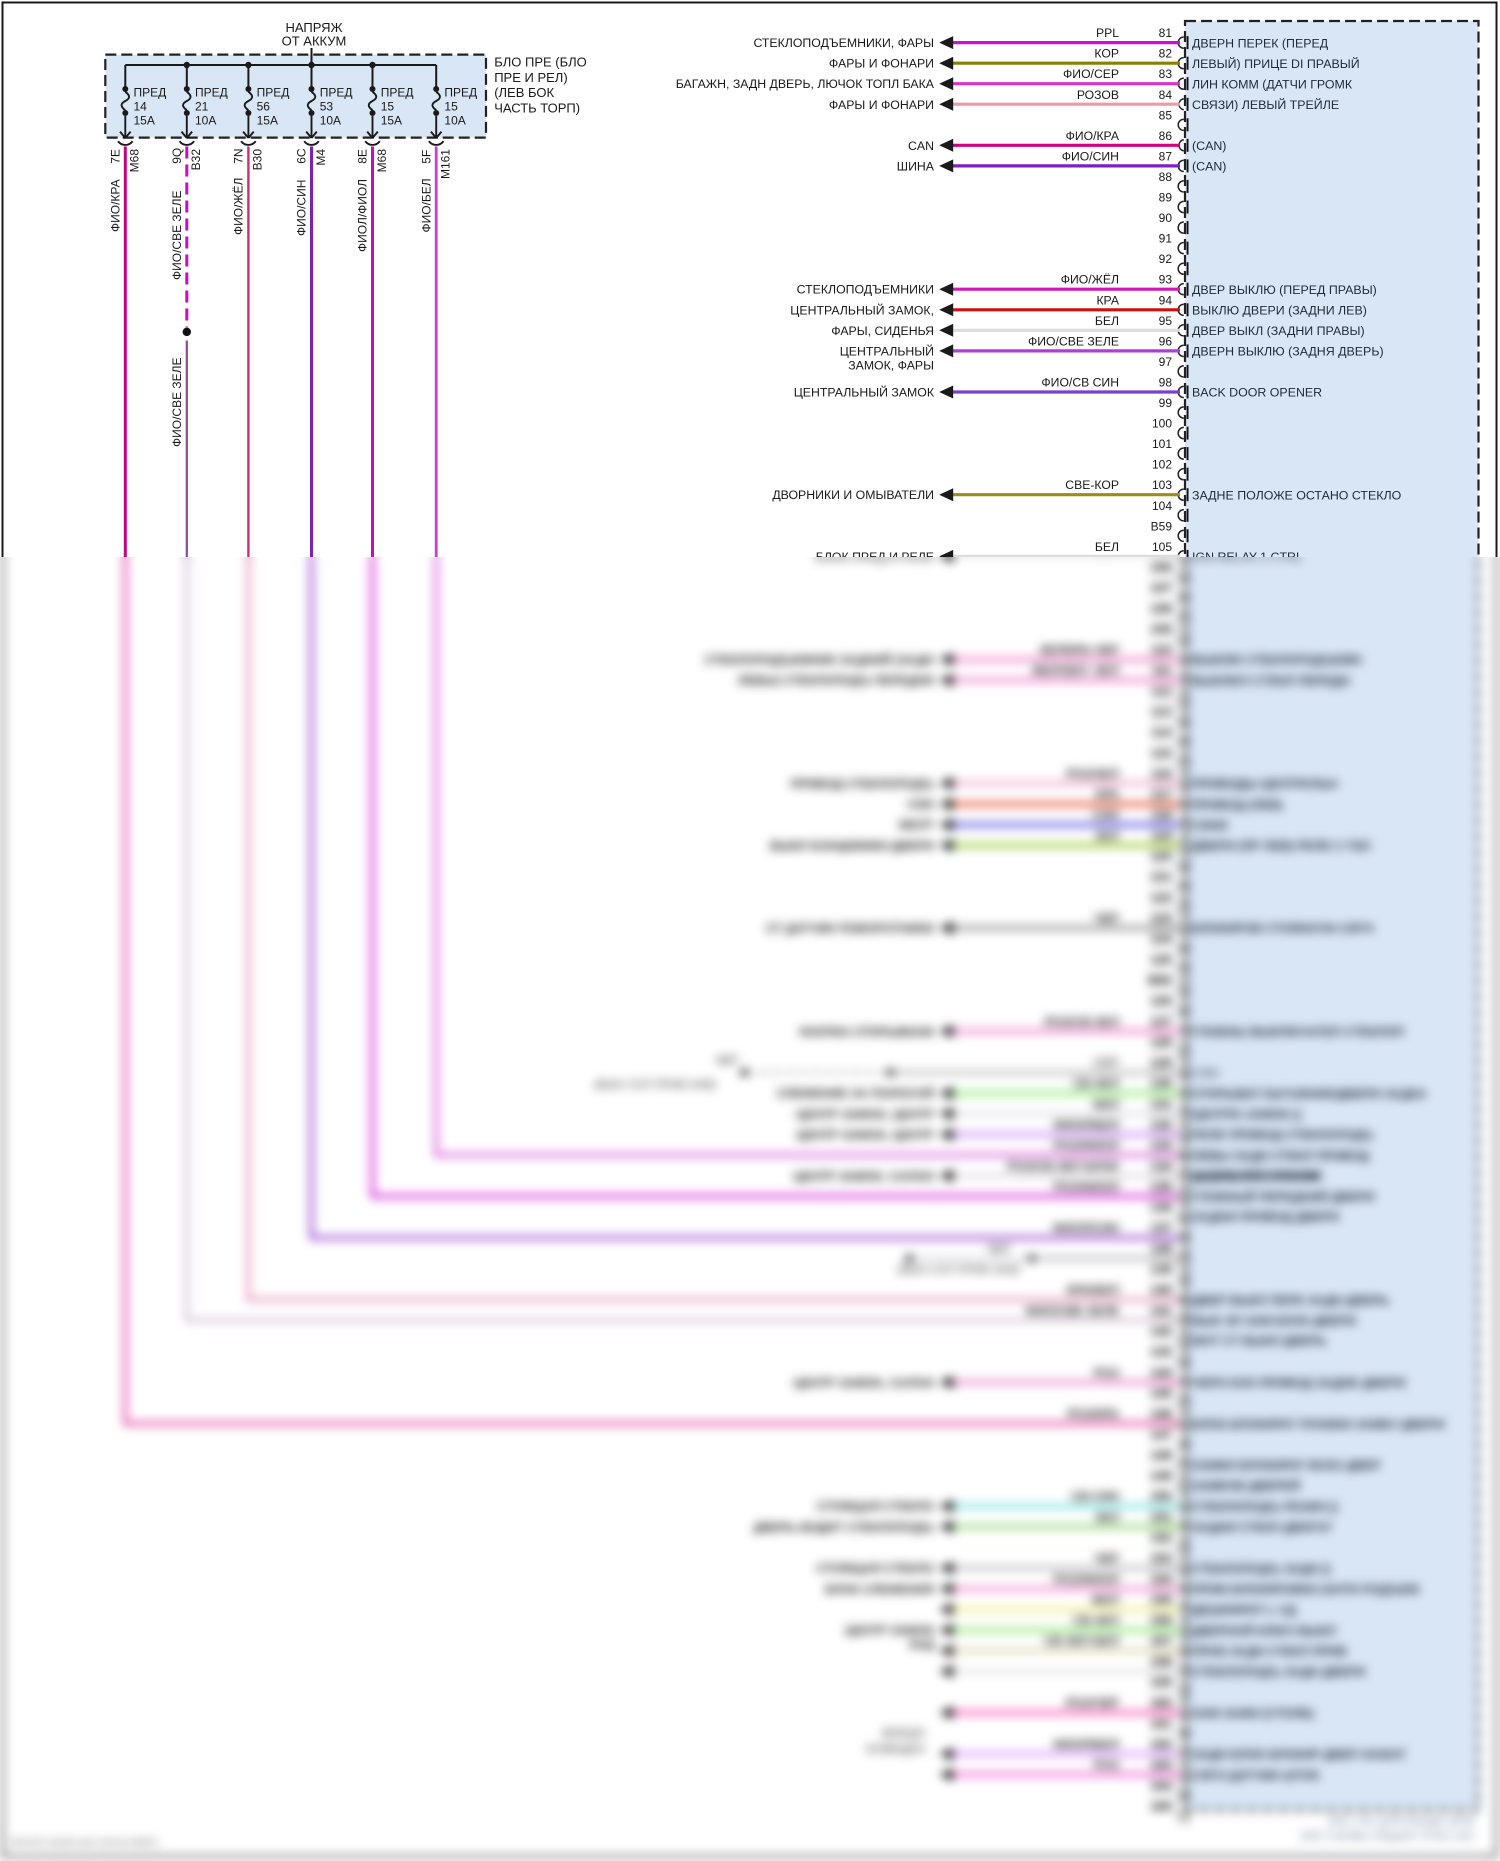 Image resolution: width=1500 pixels, height=1861 pixels. Describe the element at coordinates (388, 106) in the screenshot. I see `svg-text: 15` at that location.